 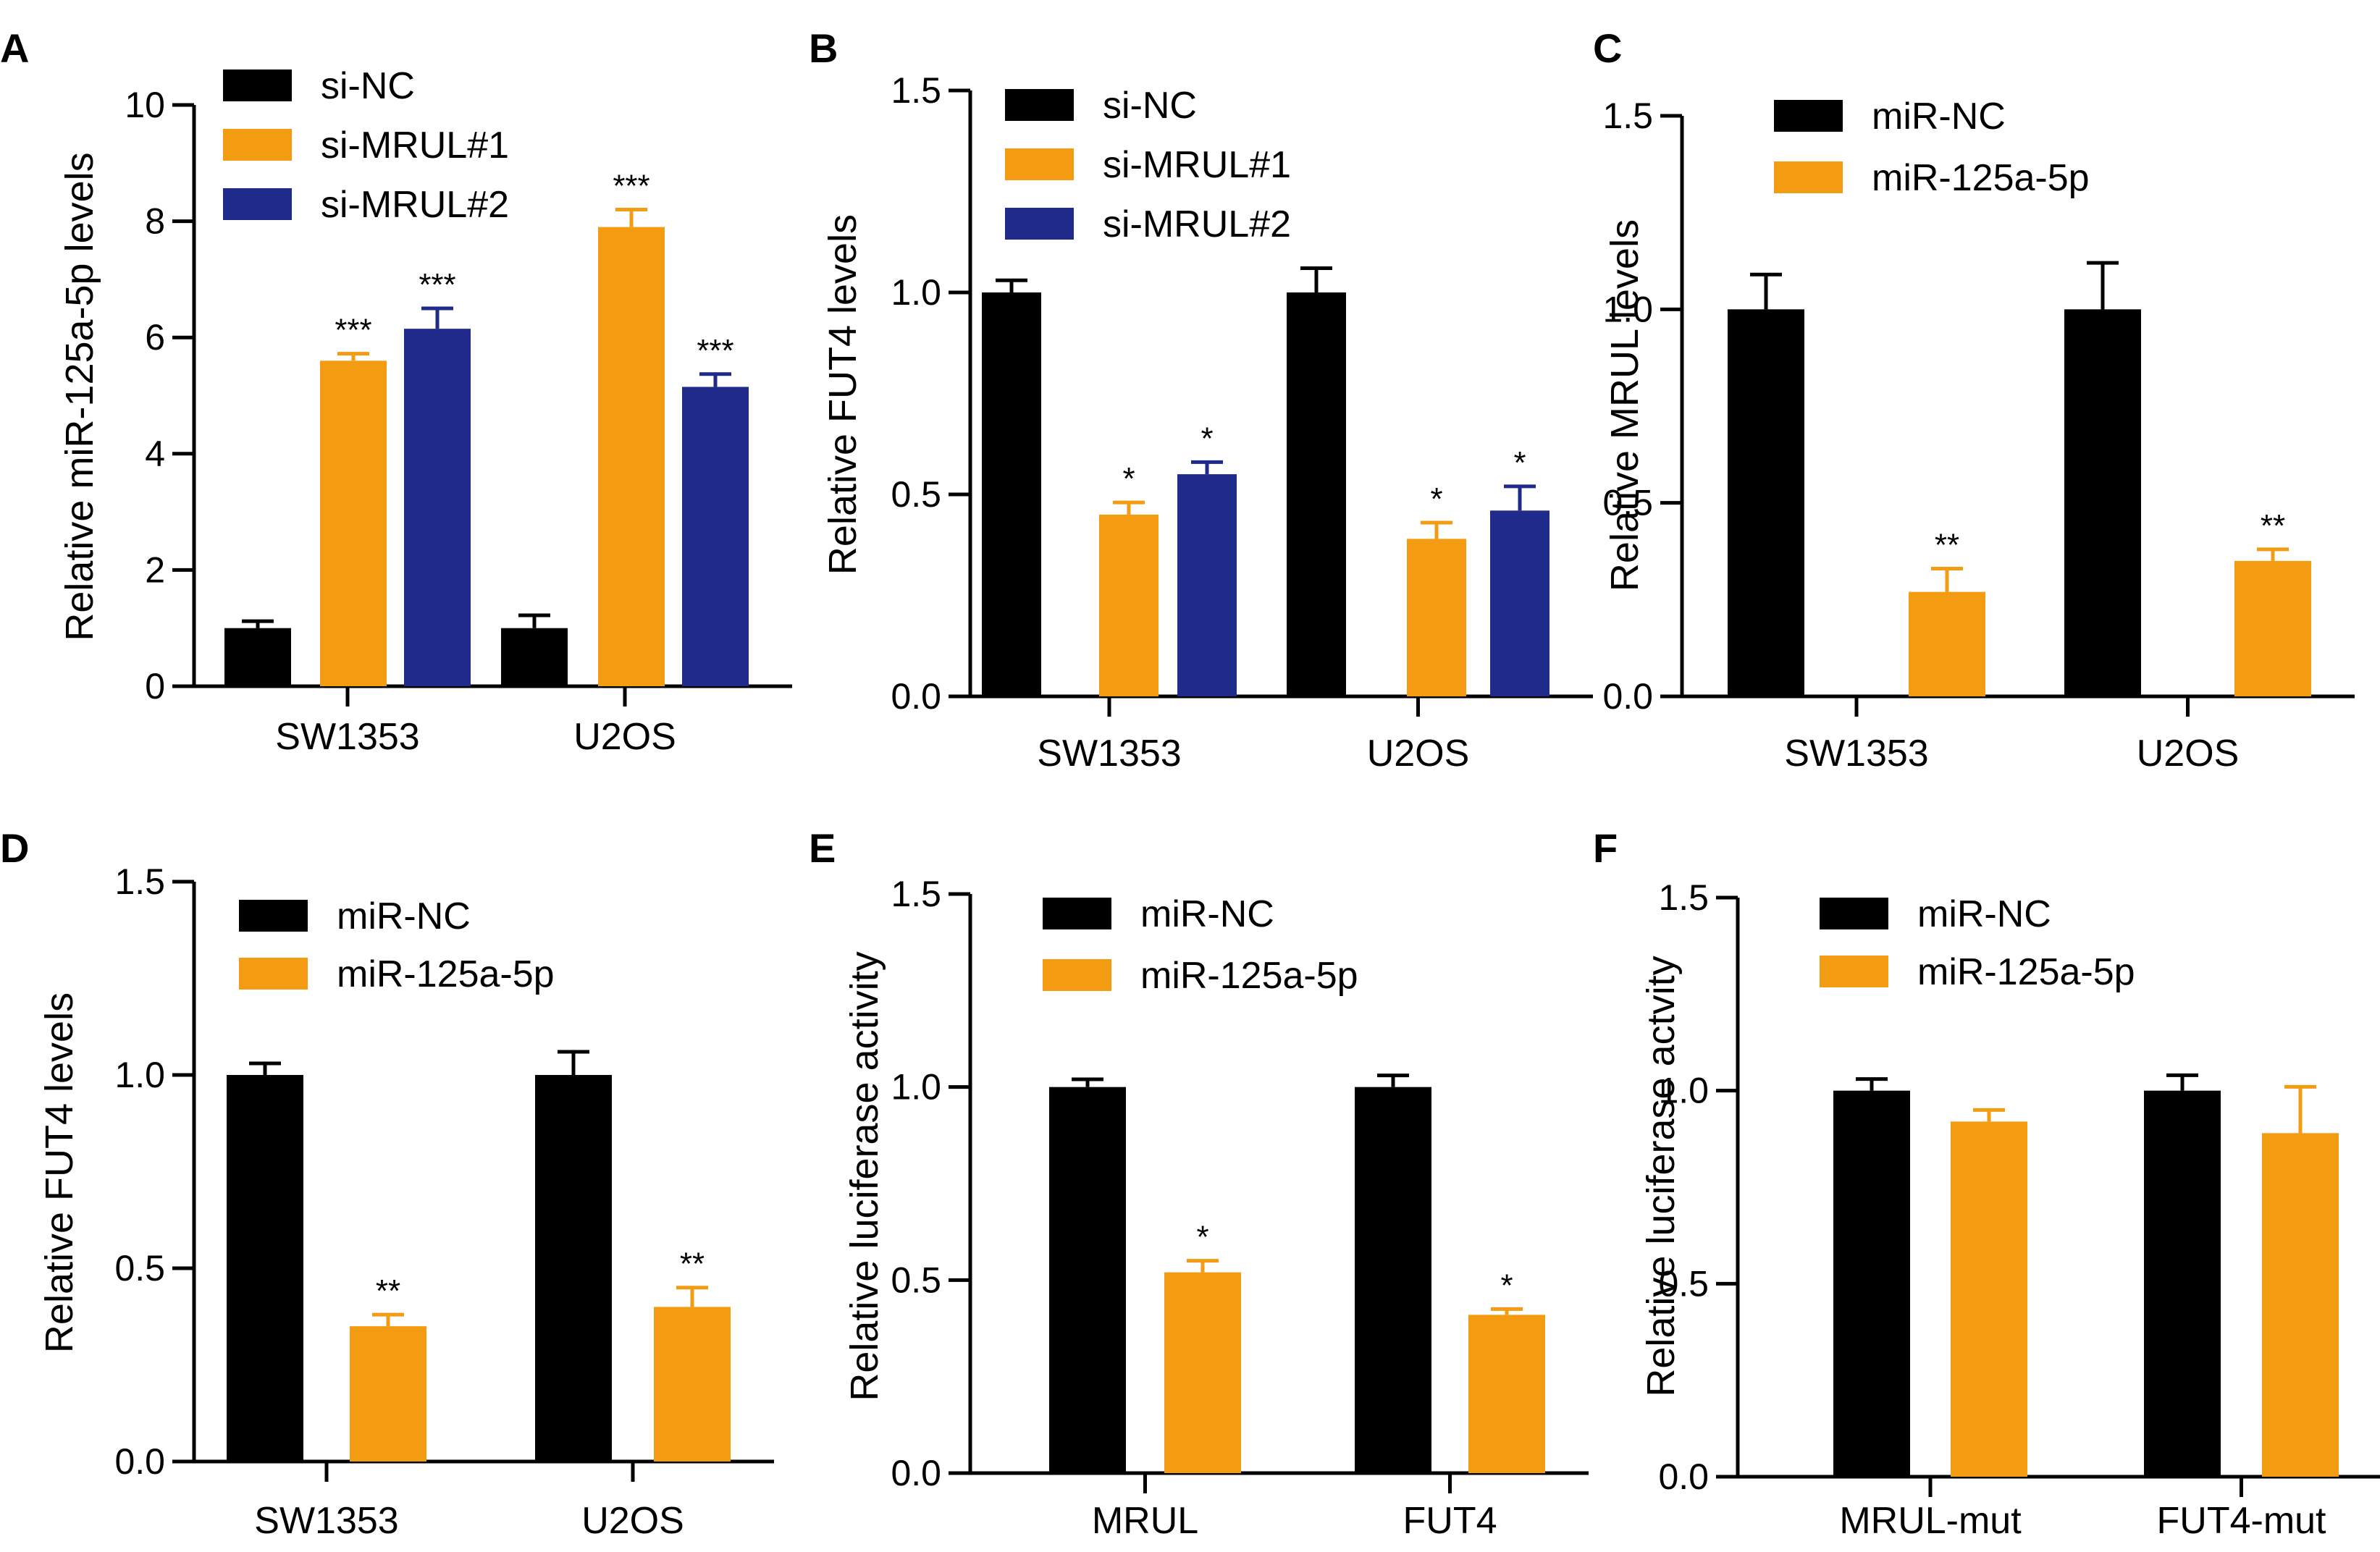 What do you see at coordinates (1871, 1283) in the screenshot?
I see `bar-mir-nc-mrul-mut` at bounding box center [1871, 1283].